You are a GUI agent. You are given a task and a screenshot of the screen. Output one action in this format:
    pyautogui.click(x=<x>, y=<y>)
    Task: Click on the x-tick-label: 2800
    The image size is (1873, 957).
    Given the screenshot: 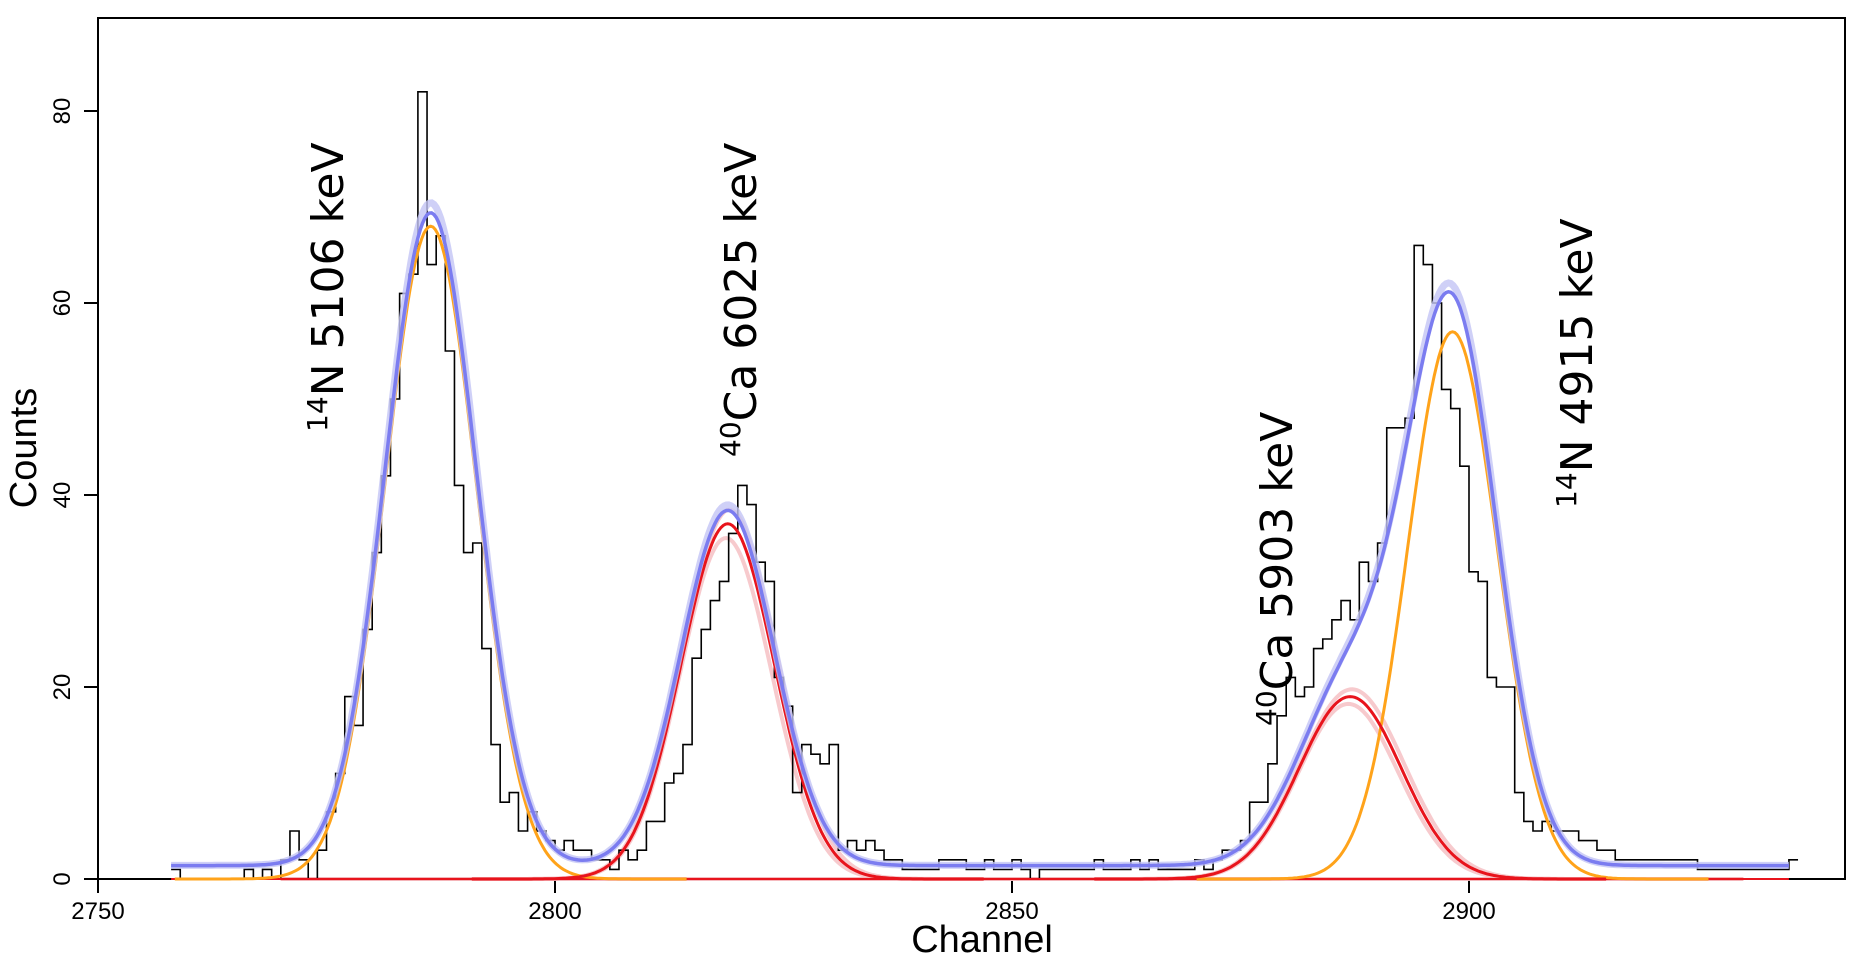 What is the action you would take?
    pyautogui.click(x=554, y=911)
    